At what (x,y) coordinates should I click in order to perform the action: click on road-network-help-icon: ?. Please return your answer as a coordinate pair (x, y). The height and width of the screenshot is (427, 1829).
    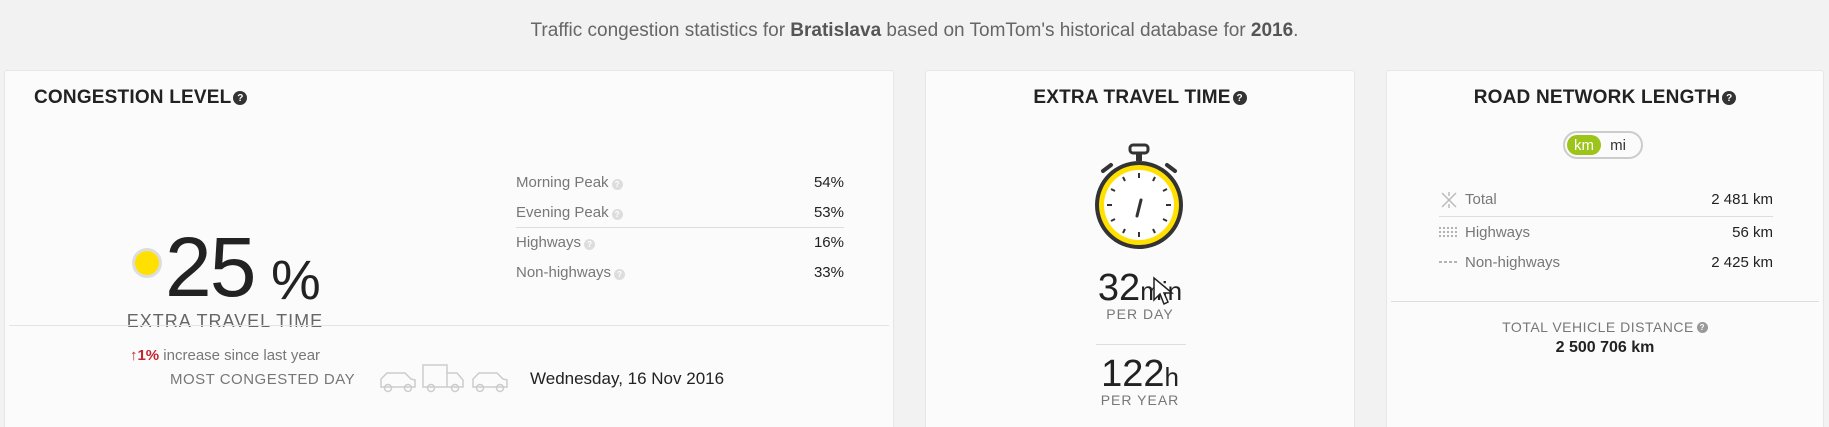
    Looking at the image, I should click on (1729, 98).